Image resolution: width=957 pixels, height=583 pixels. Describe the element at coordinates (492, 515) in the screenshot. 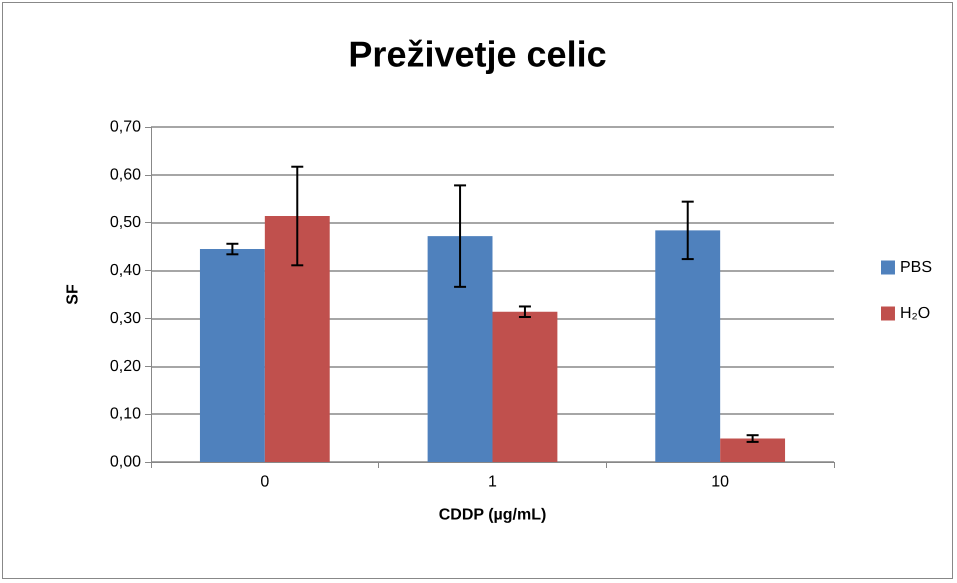

I see `x-axis-title: CDDP (µg/mL)` at that location.